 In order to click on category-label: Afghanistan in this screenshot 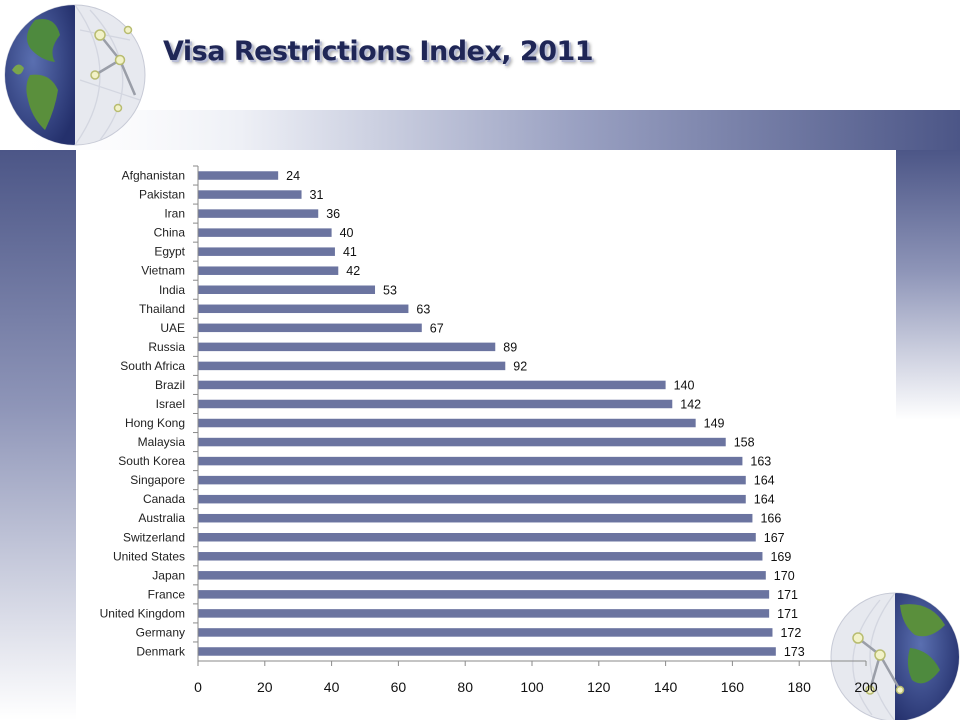, I will do `click(153, 176)`.